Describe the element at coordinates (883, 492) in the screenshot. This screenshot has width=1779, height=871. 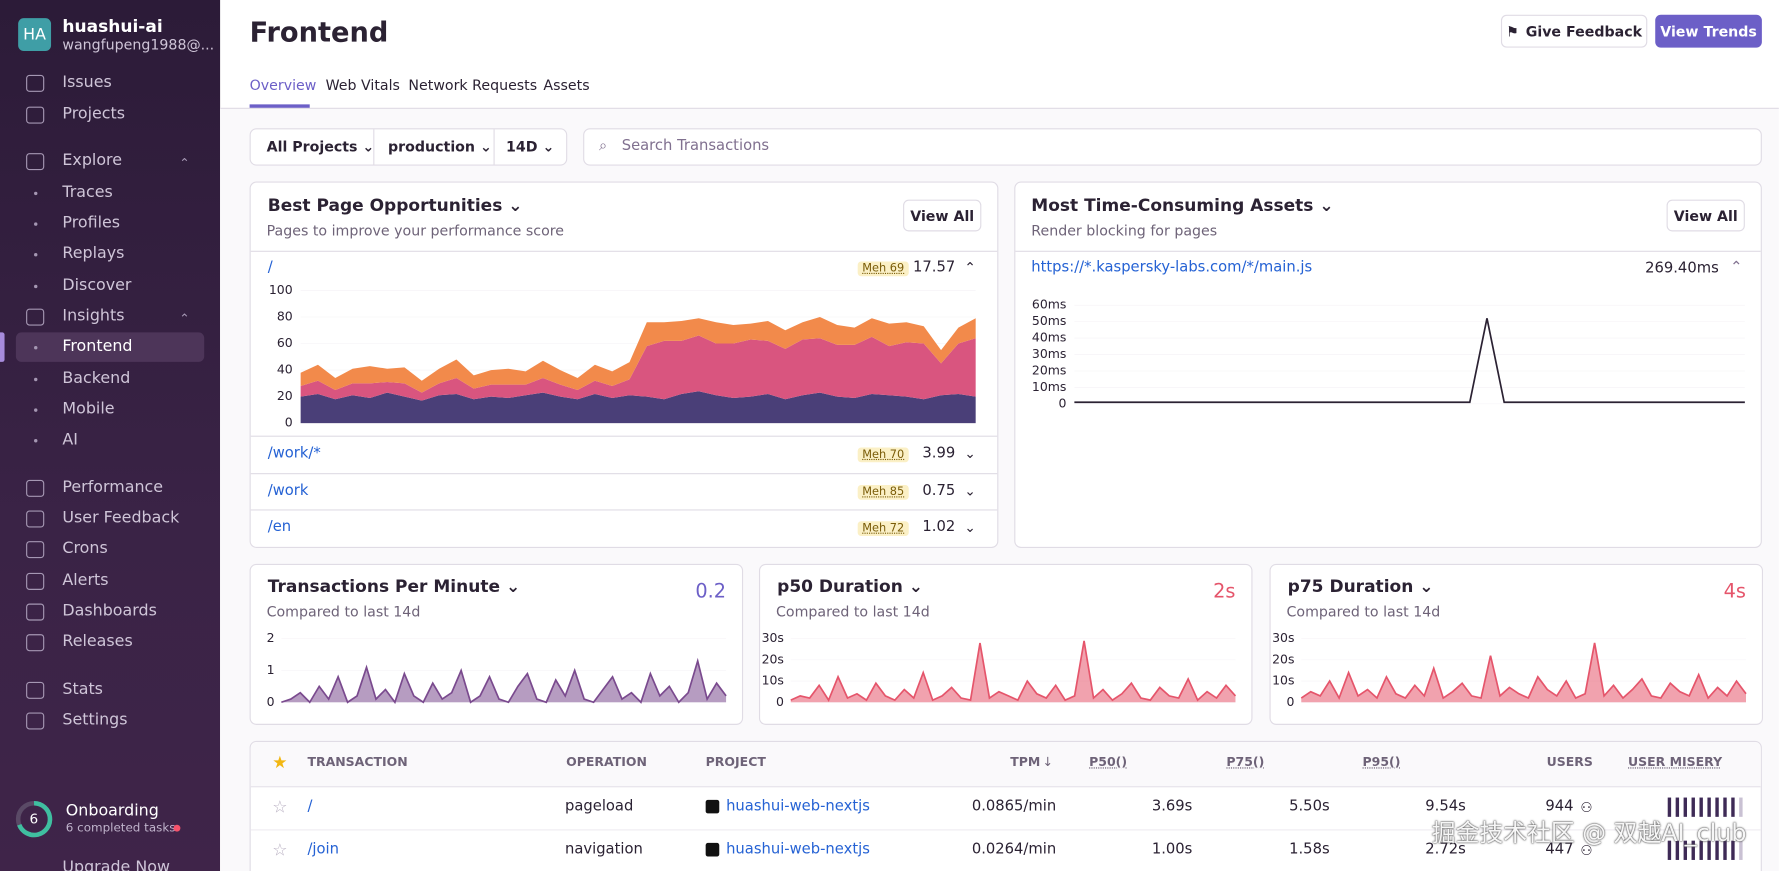
I see `score-badge: Meh 85` at that location.